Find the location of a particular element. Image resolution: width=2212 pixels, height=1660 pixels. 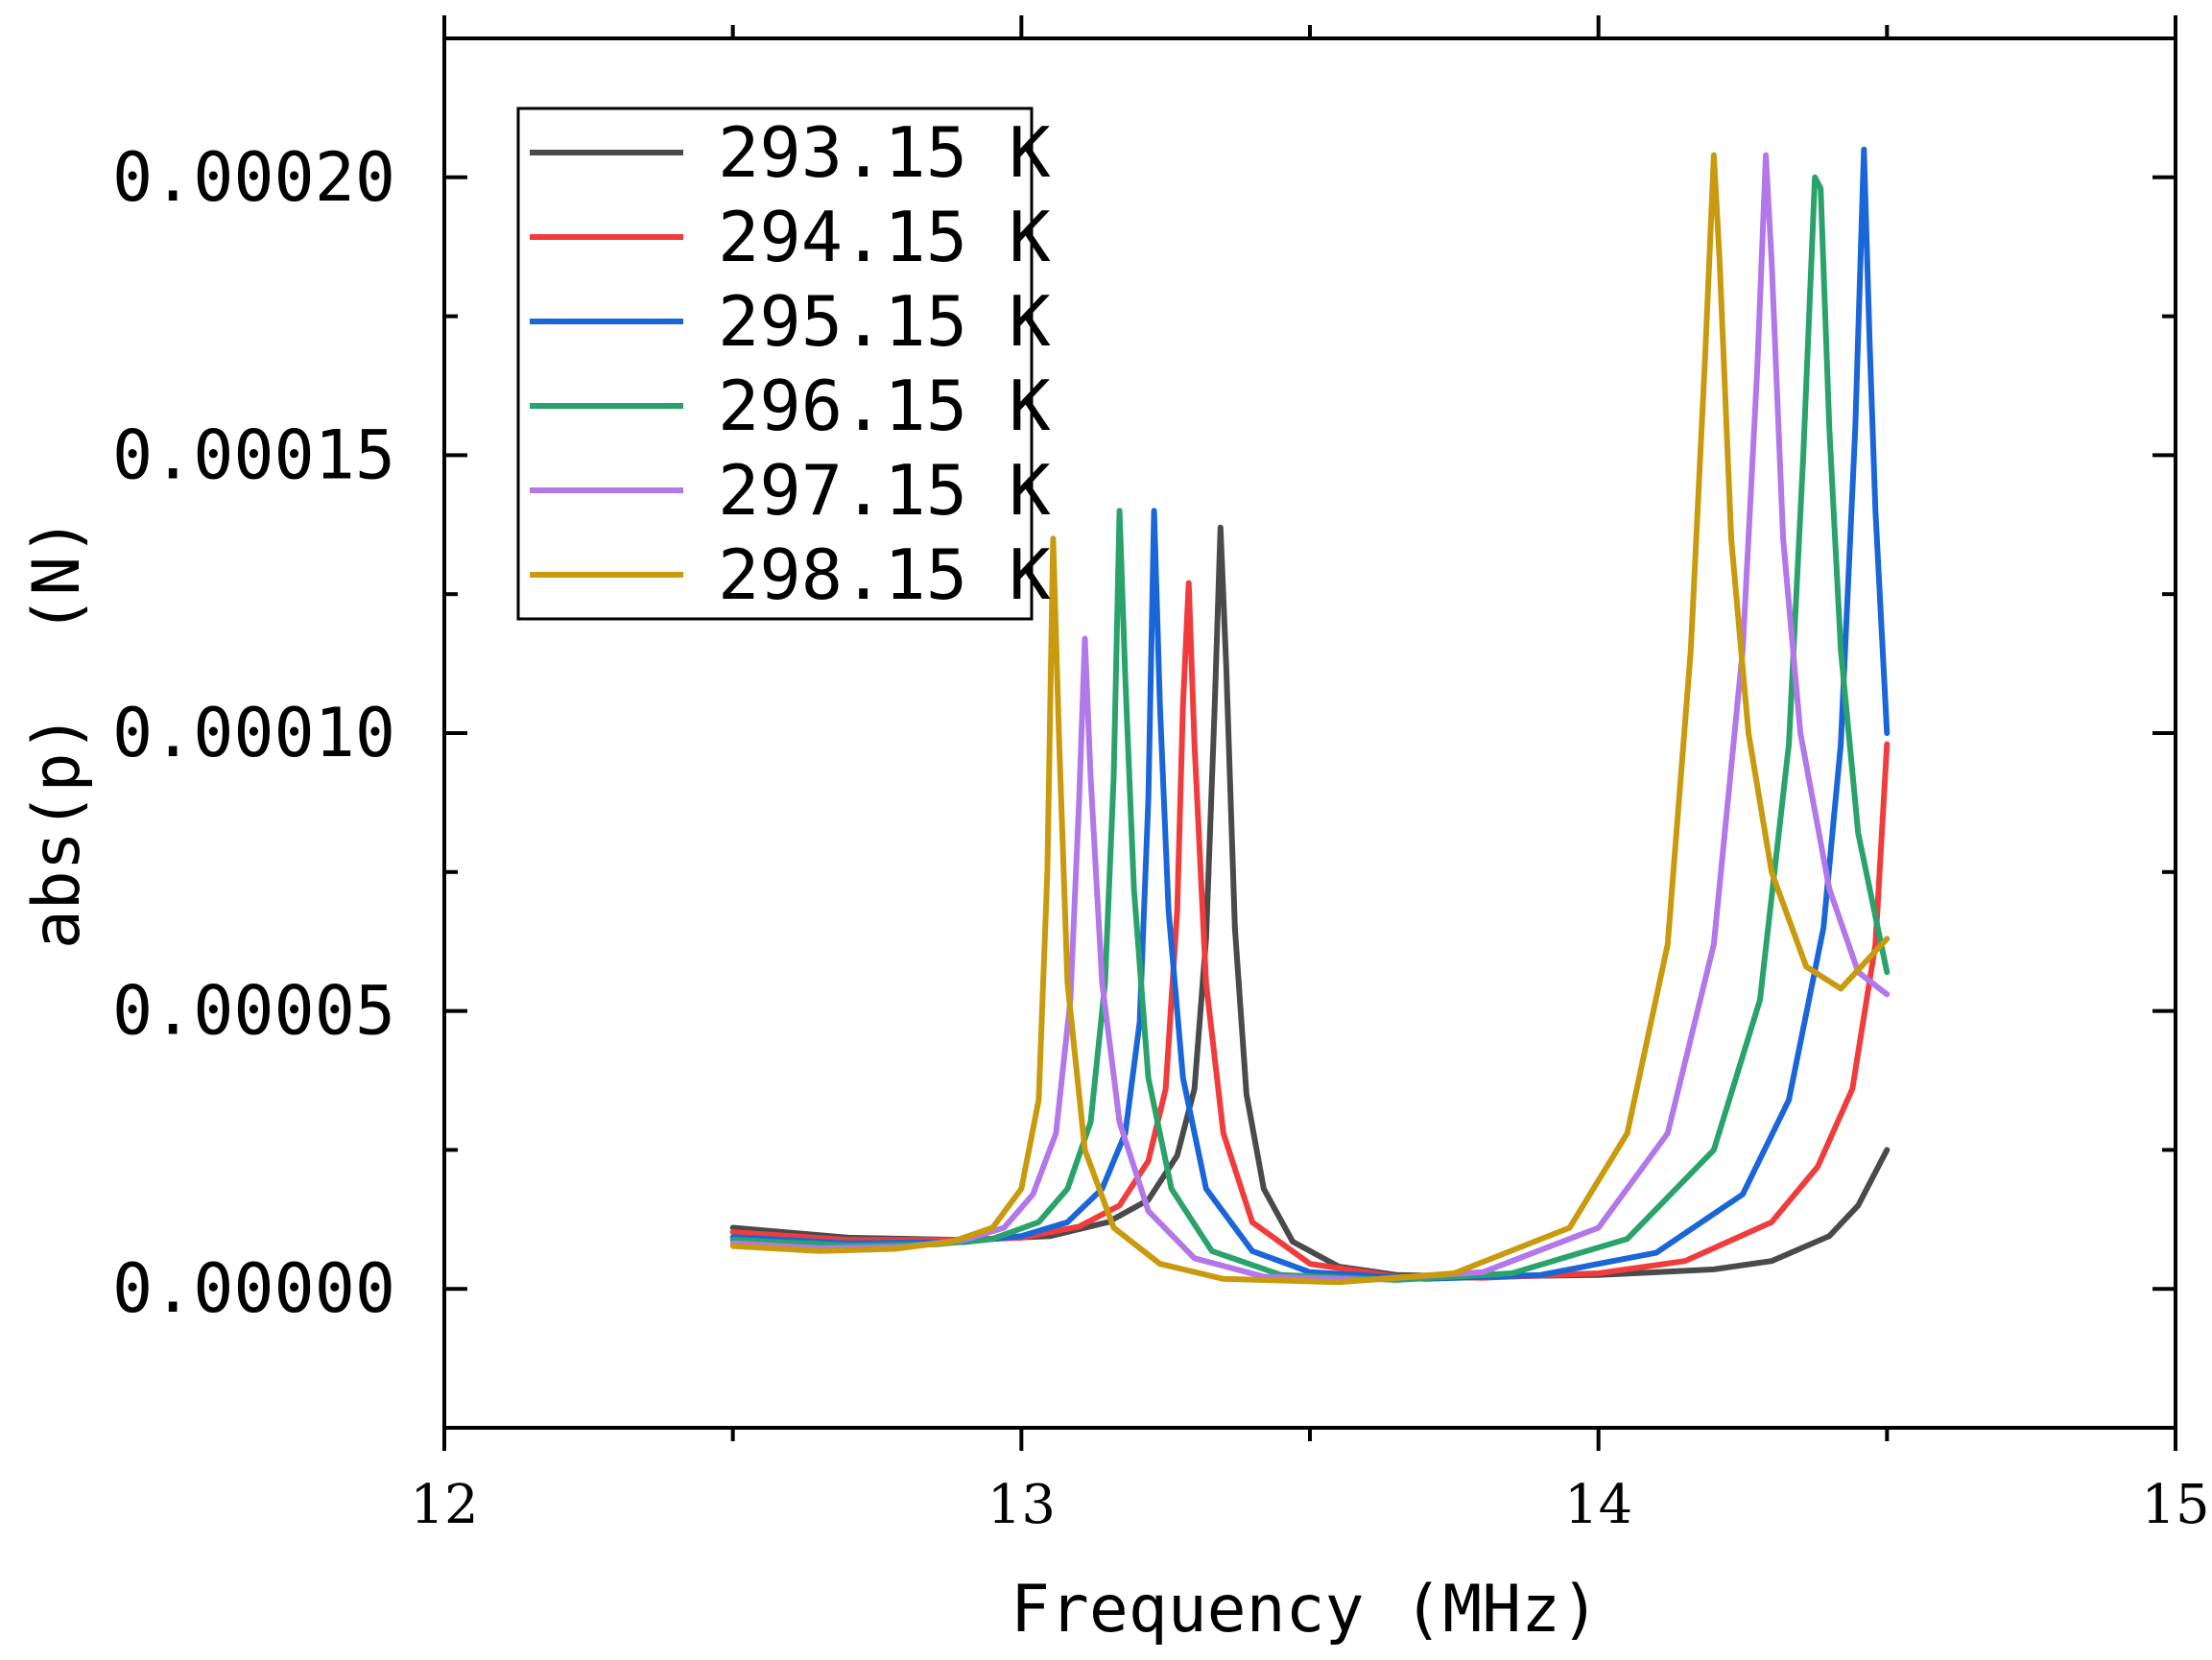

x-tick-label: 14 is located at coordinates (1598, 1505).